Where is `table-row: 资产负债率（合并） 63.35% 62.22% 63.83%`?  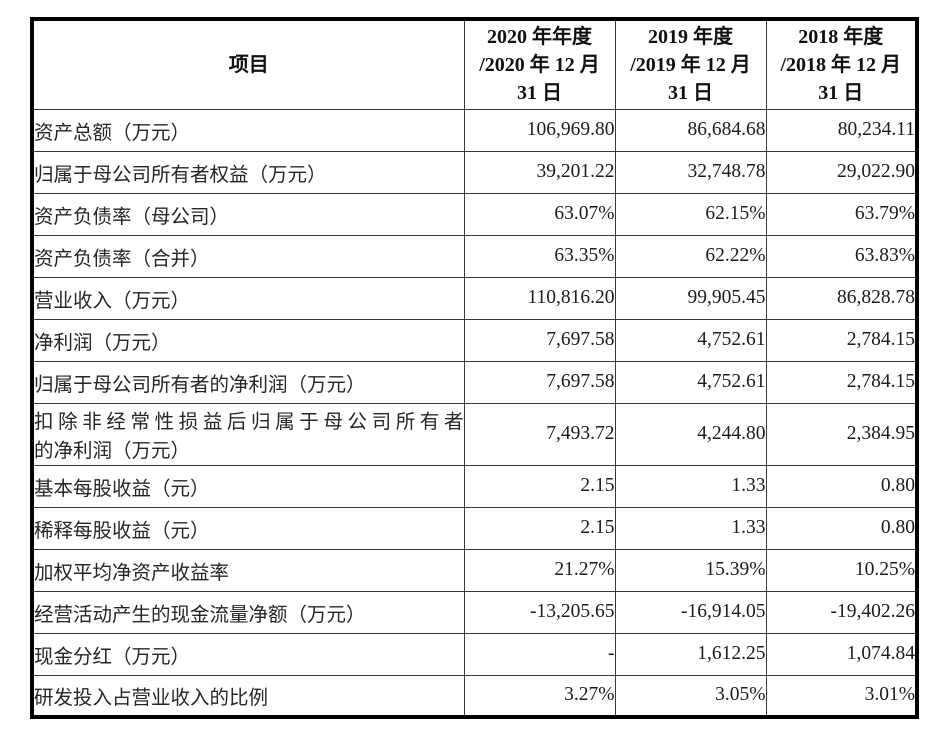 table-row: 资产负债率（合并） 63.35% 62.22% 63.83% is located at coordinates (474, 256).